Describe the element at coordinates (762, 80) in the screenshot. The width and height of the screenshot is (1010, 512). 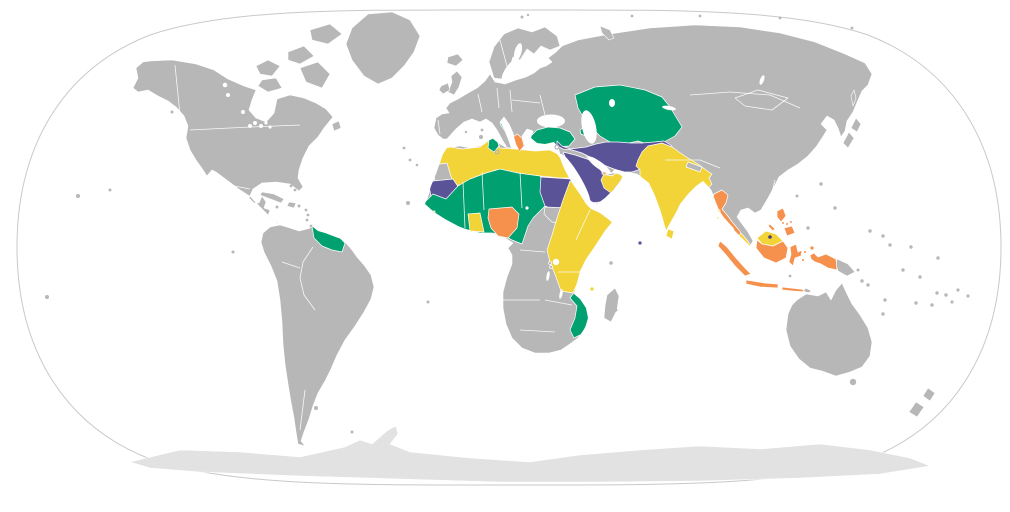
I see `lake-baikal` at that location.